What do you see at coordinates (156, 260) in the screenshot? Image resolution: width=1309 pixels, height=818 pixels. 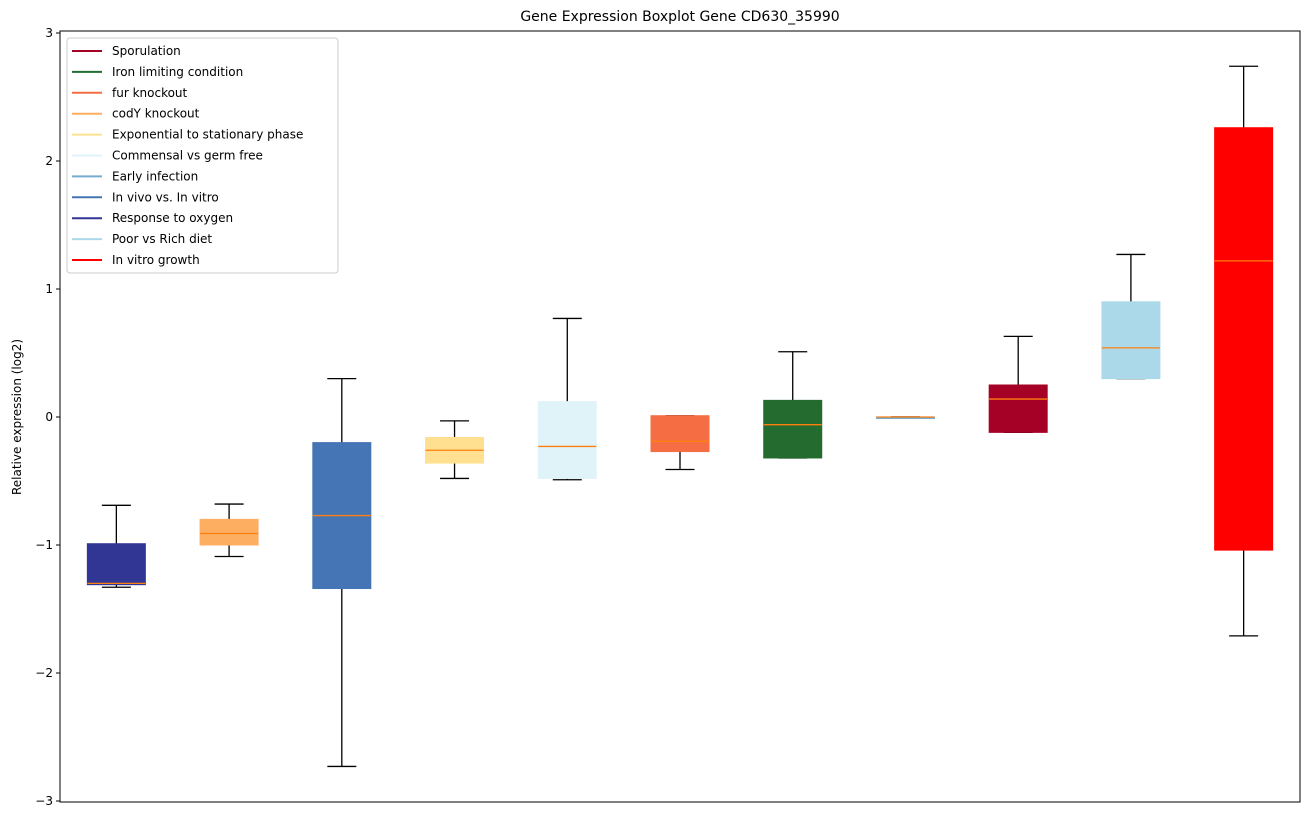 I see `legend-label: In vitro growth` at bounding box center [156, 260].